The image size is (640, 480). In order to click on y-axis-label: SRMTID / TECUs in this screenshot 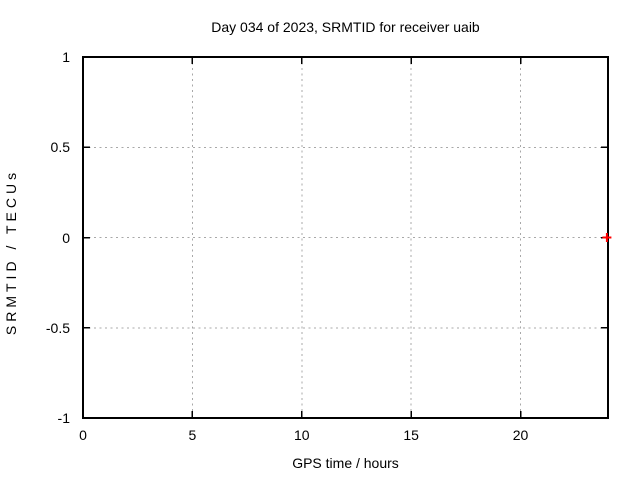, I will do `click(11, 252)`.